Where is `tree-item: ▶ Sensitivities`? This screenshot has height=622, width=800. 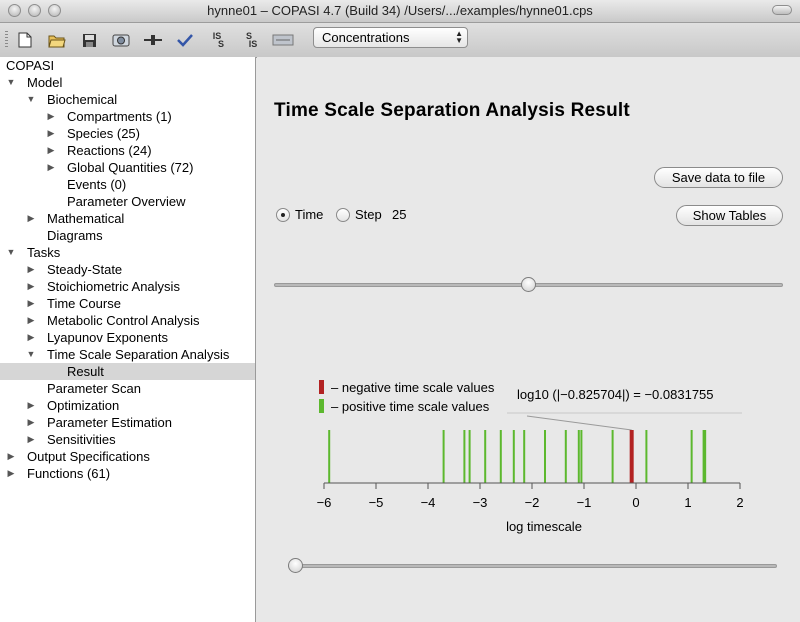 tree-item: ▶ Sensitivities is located at coordinates (127, 439).